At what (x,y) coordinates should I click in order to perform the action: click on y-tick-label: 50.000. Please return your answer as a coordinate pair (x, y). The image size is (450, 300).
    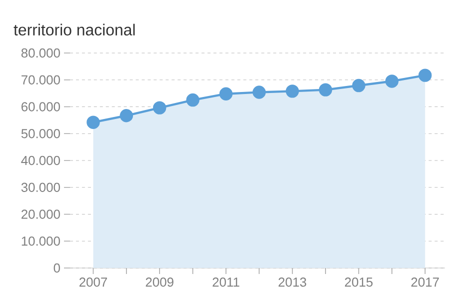
    Looking at the image, I should click on (40, 133).